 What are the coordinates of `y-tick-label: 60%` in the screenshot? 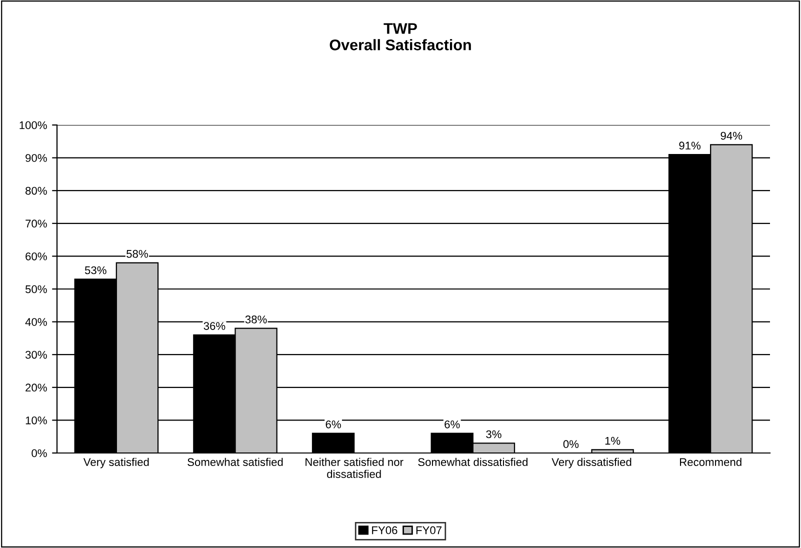 It's located at (36, 256).